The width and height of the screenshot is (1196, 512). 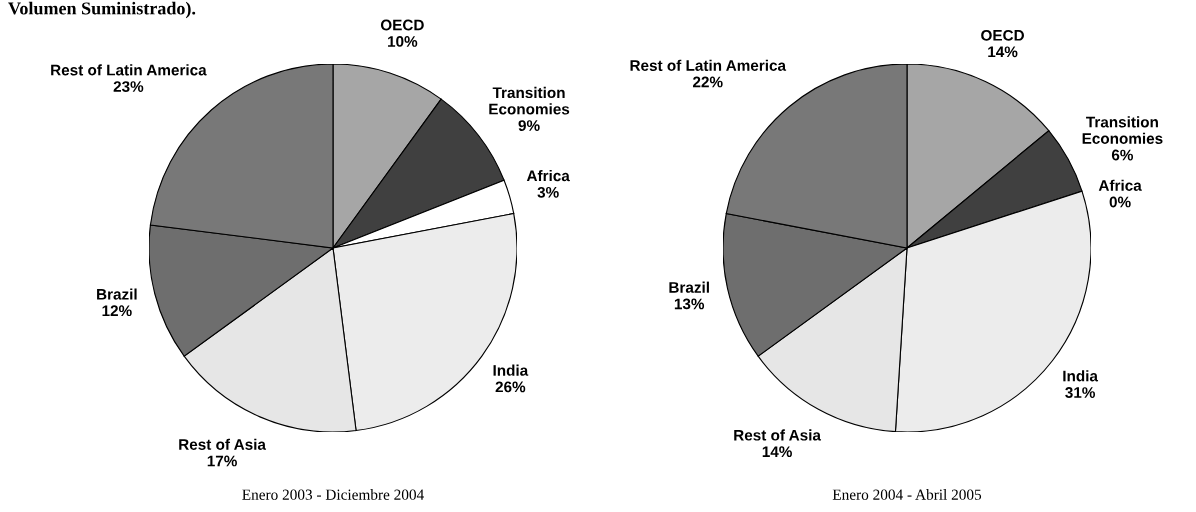 I want to click on data-label: 31%, so click(x=1080, y=392).